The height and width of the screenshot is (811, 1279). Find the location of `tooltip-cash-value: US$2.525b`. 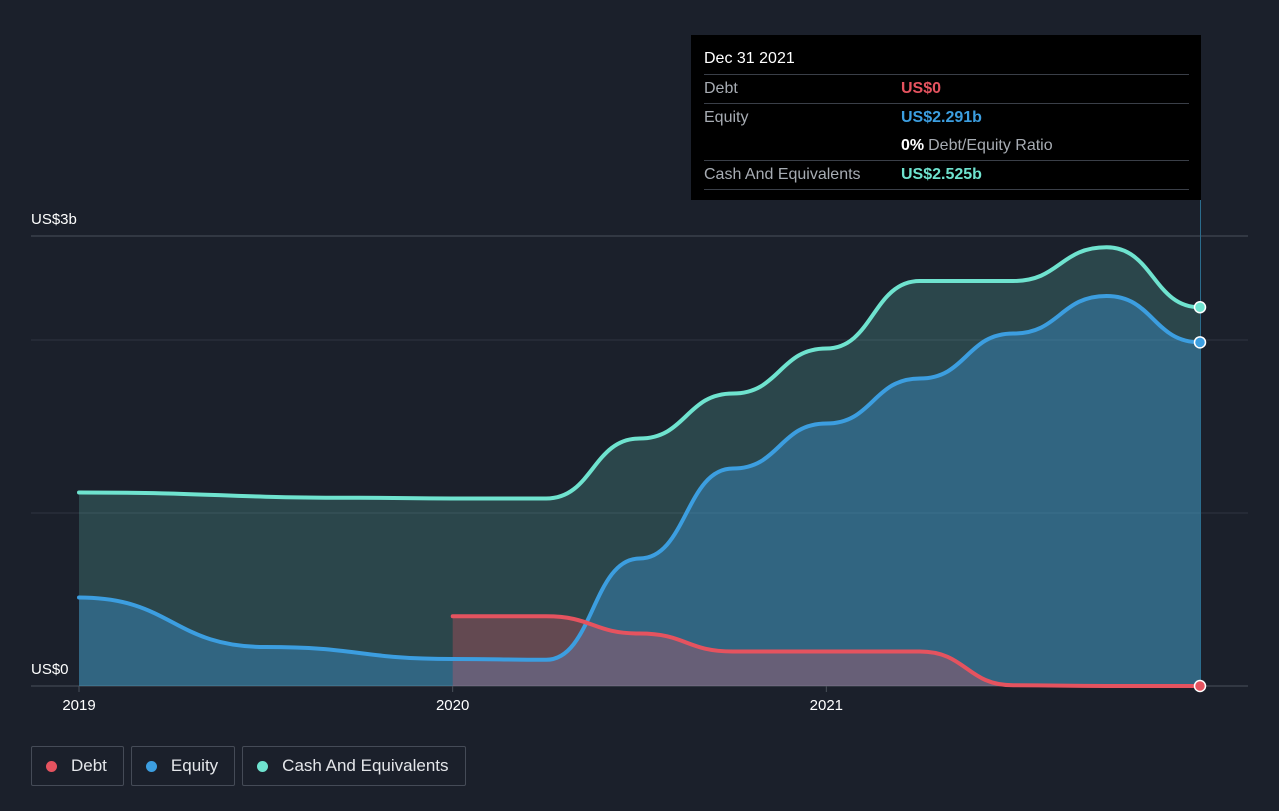

tooltip-cash-value: US$2.525b is located at coordinates (941, 174).